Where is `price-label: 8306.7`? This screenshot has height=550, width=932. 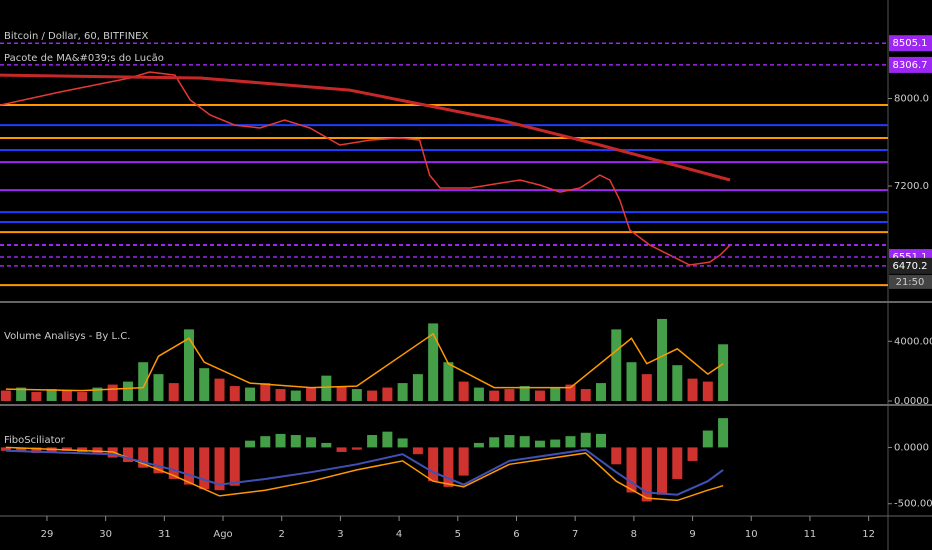 price-label: 8306.7 is located at coordinates (910, 65).